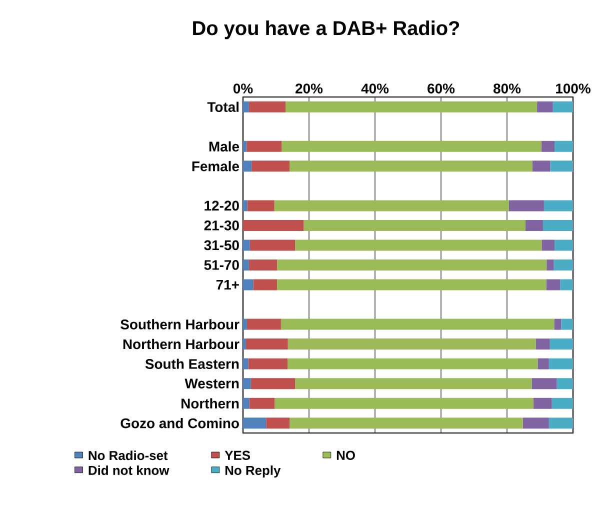 The height and width of the screenshot is (517, 608). Describe the element at coordinates (507, 89) in the screenshot. I see `x-tick-label: 80%` at that location.